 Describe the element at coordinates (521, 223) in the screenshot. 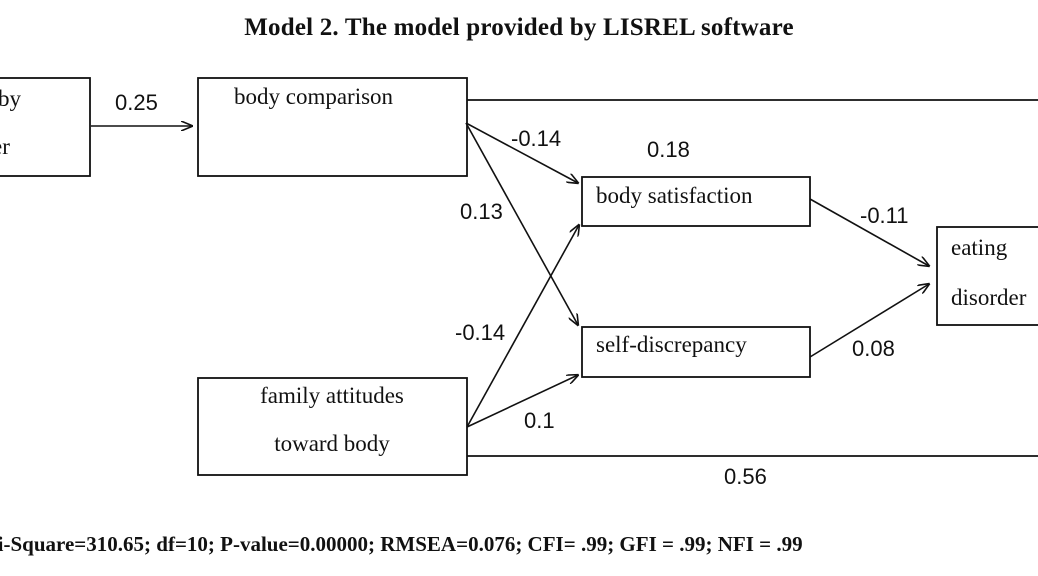

I see `path-arrow-comparison-to-discrepancy` at that location.